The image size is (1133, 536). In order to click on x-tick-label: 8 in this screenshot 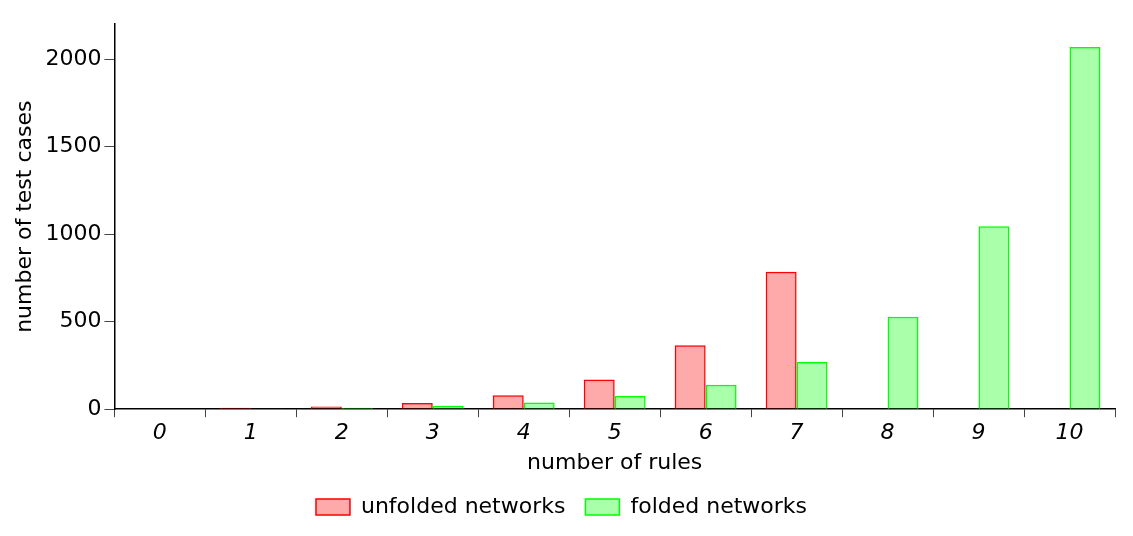, I will do `click(887, 432)`.